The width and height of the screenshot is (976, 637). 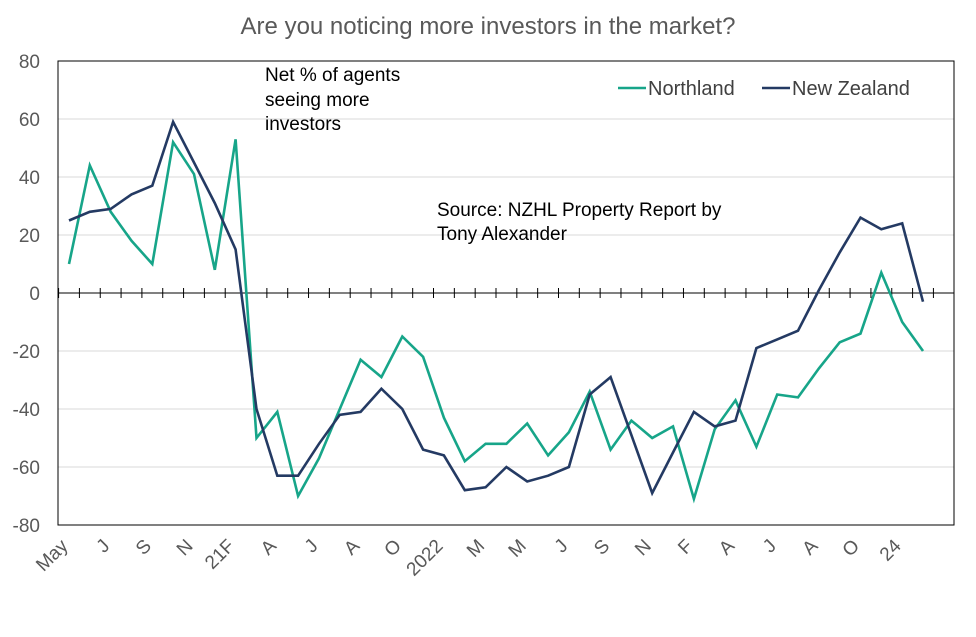 I want to click on x-tick-label: May, so click(x=52, y=555).